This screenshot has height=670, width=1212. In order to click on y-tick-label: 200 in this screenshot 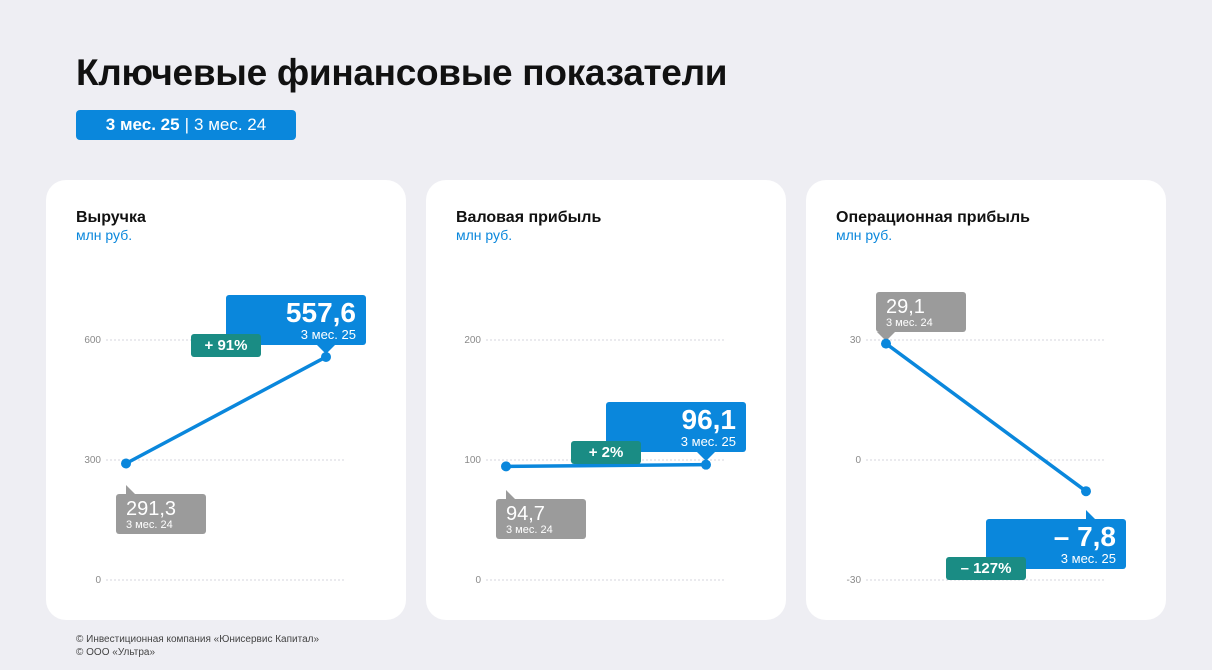, I will do `click(472, 340)`.